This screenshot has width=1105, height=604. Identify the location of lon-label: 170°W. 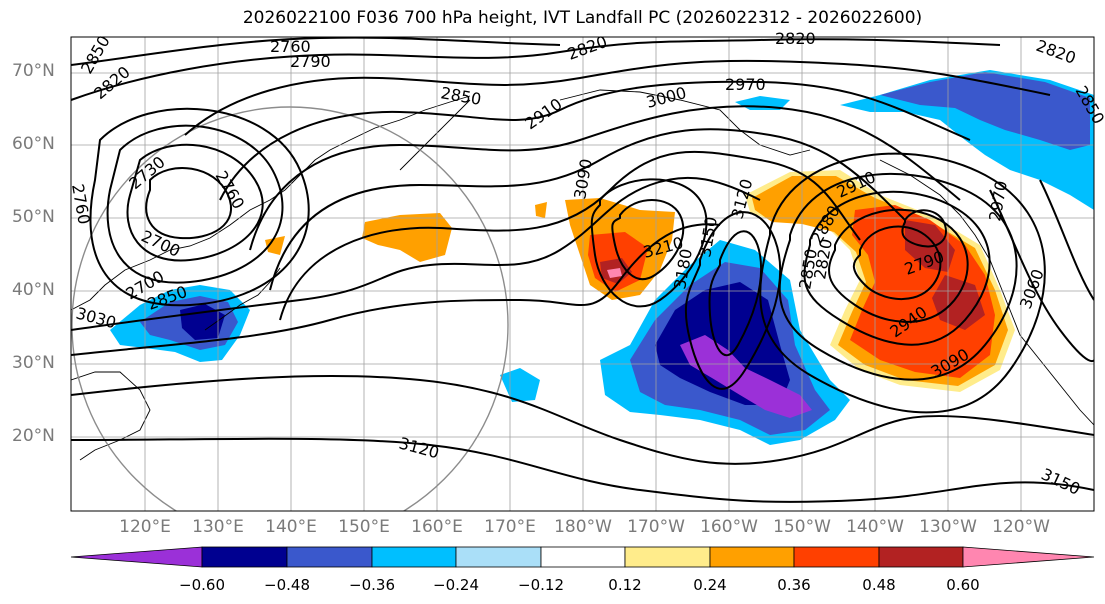
(656, 527).